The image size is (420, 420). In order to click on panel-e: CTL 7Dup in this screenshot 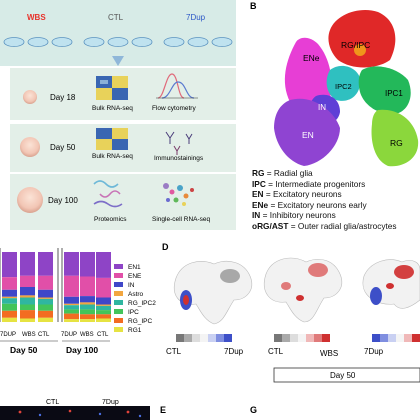, I will do `click(75, 409)`.